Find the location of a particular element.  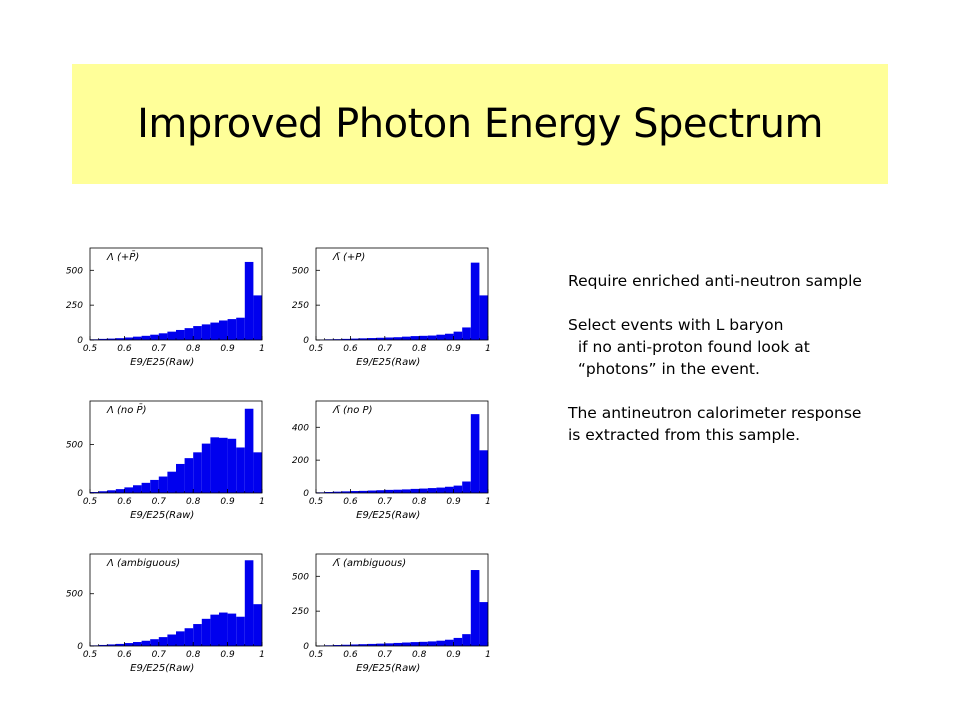

legend-label: Λ̄ (no P) is located at coordinates (352, 410).